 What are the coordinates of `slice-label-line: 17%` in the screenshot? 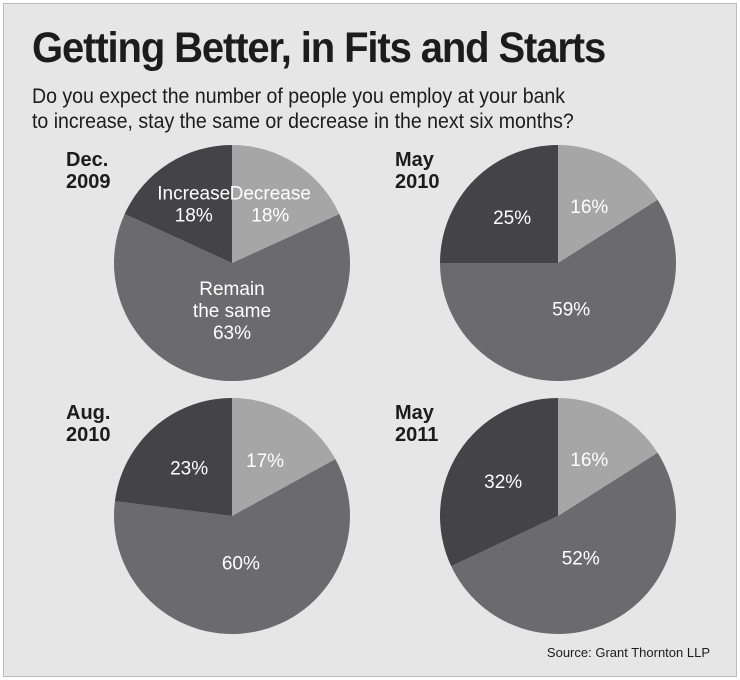 It's located at (265, 461).